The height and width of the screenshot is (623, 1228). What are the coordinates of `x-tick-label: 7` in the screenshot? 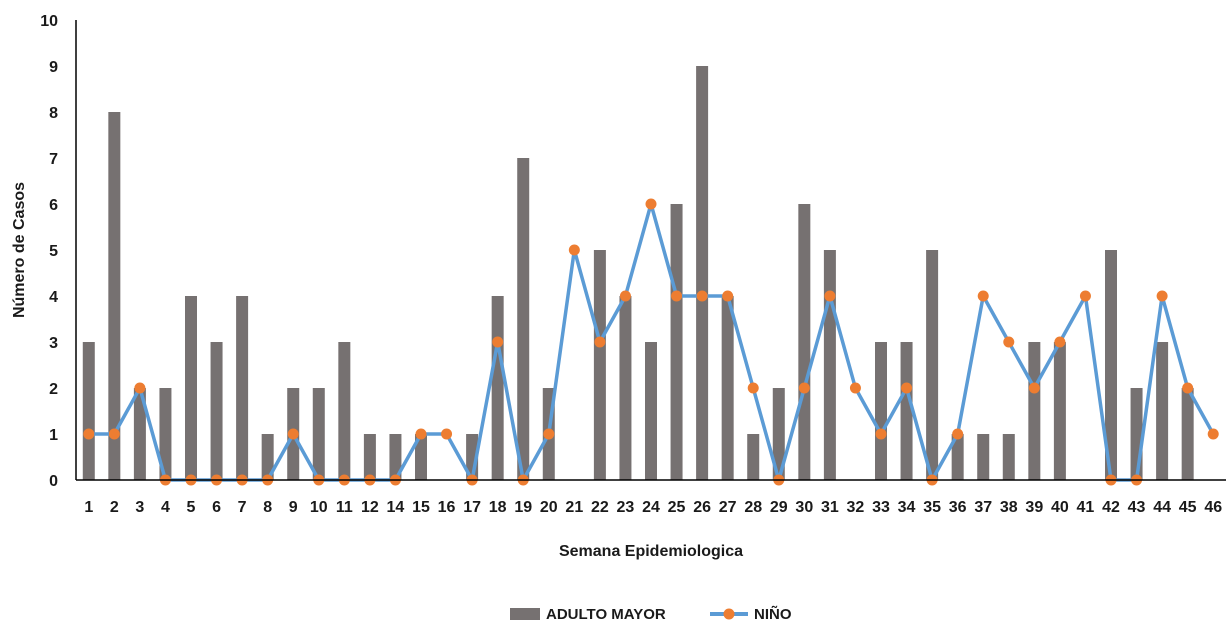 It's located at (242, 507).